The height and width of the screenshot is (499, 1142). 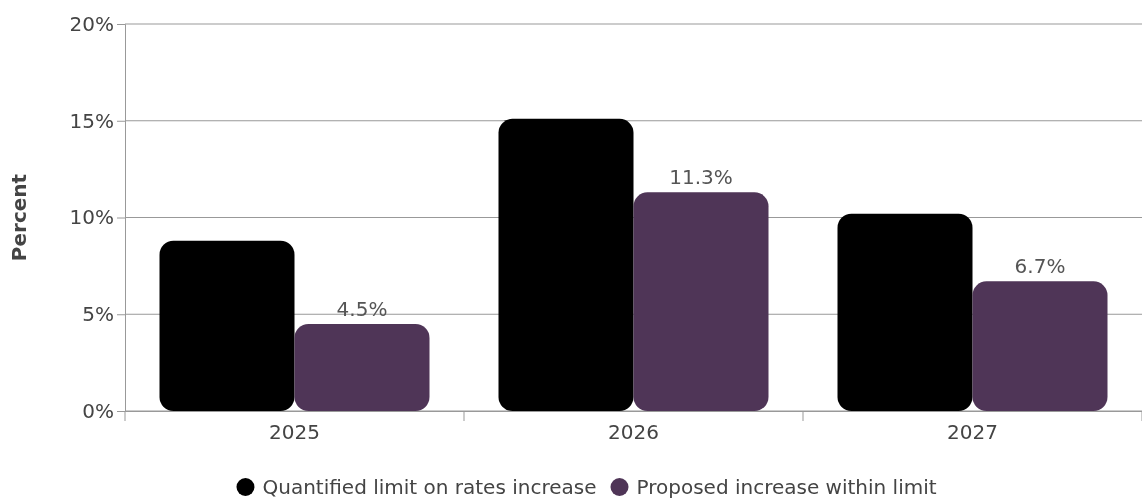 What do you see at coordinates (91, 23) in the screenshot?
I see `y-tick-label: 20%` at bounding box center [91, 23].